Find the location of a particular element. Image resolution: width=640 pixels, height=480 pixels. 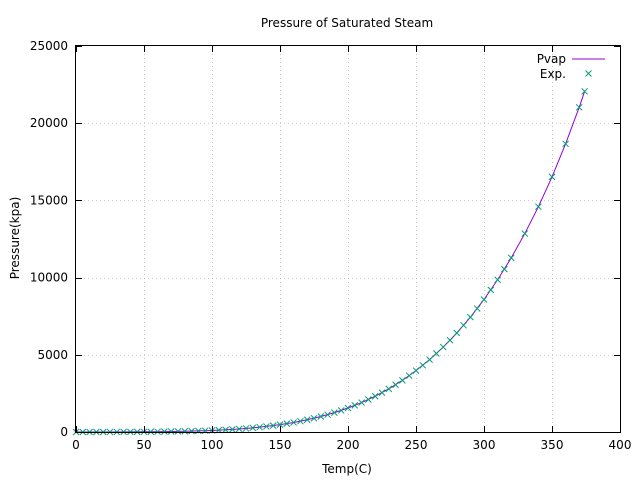

y-tick-label: 5000 is located at coordinates (52, 355).